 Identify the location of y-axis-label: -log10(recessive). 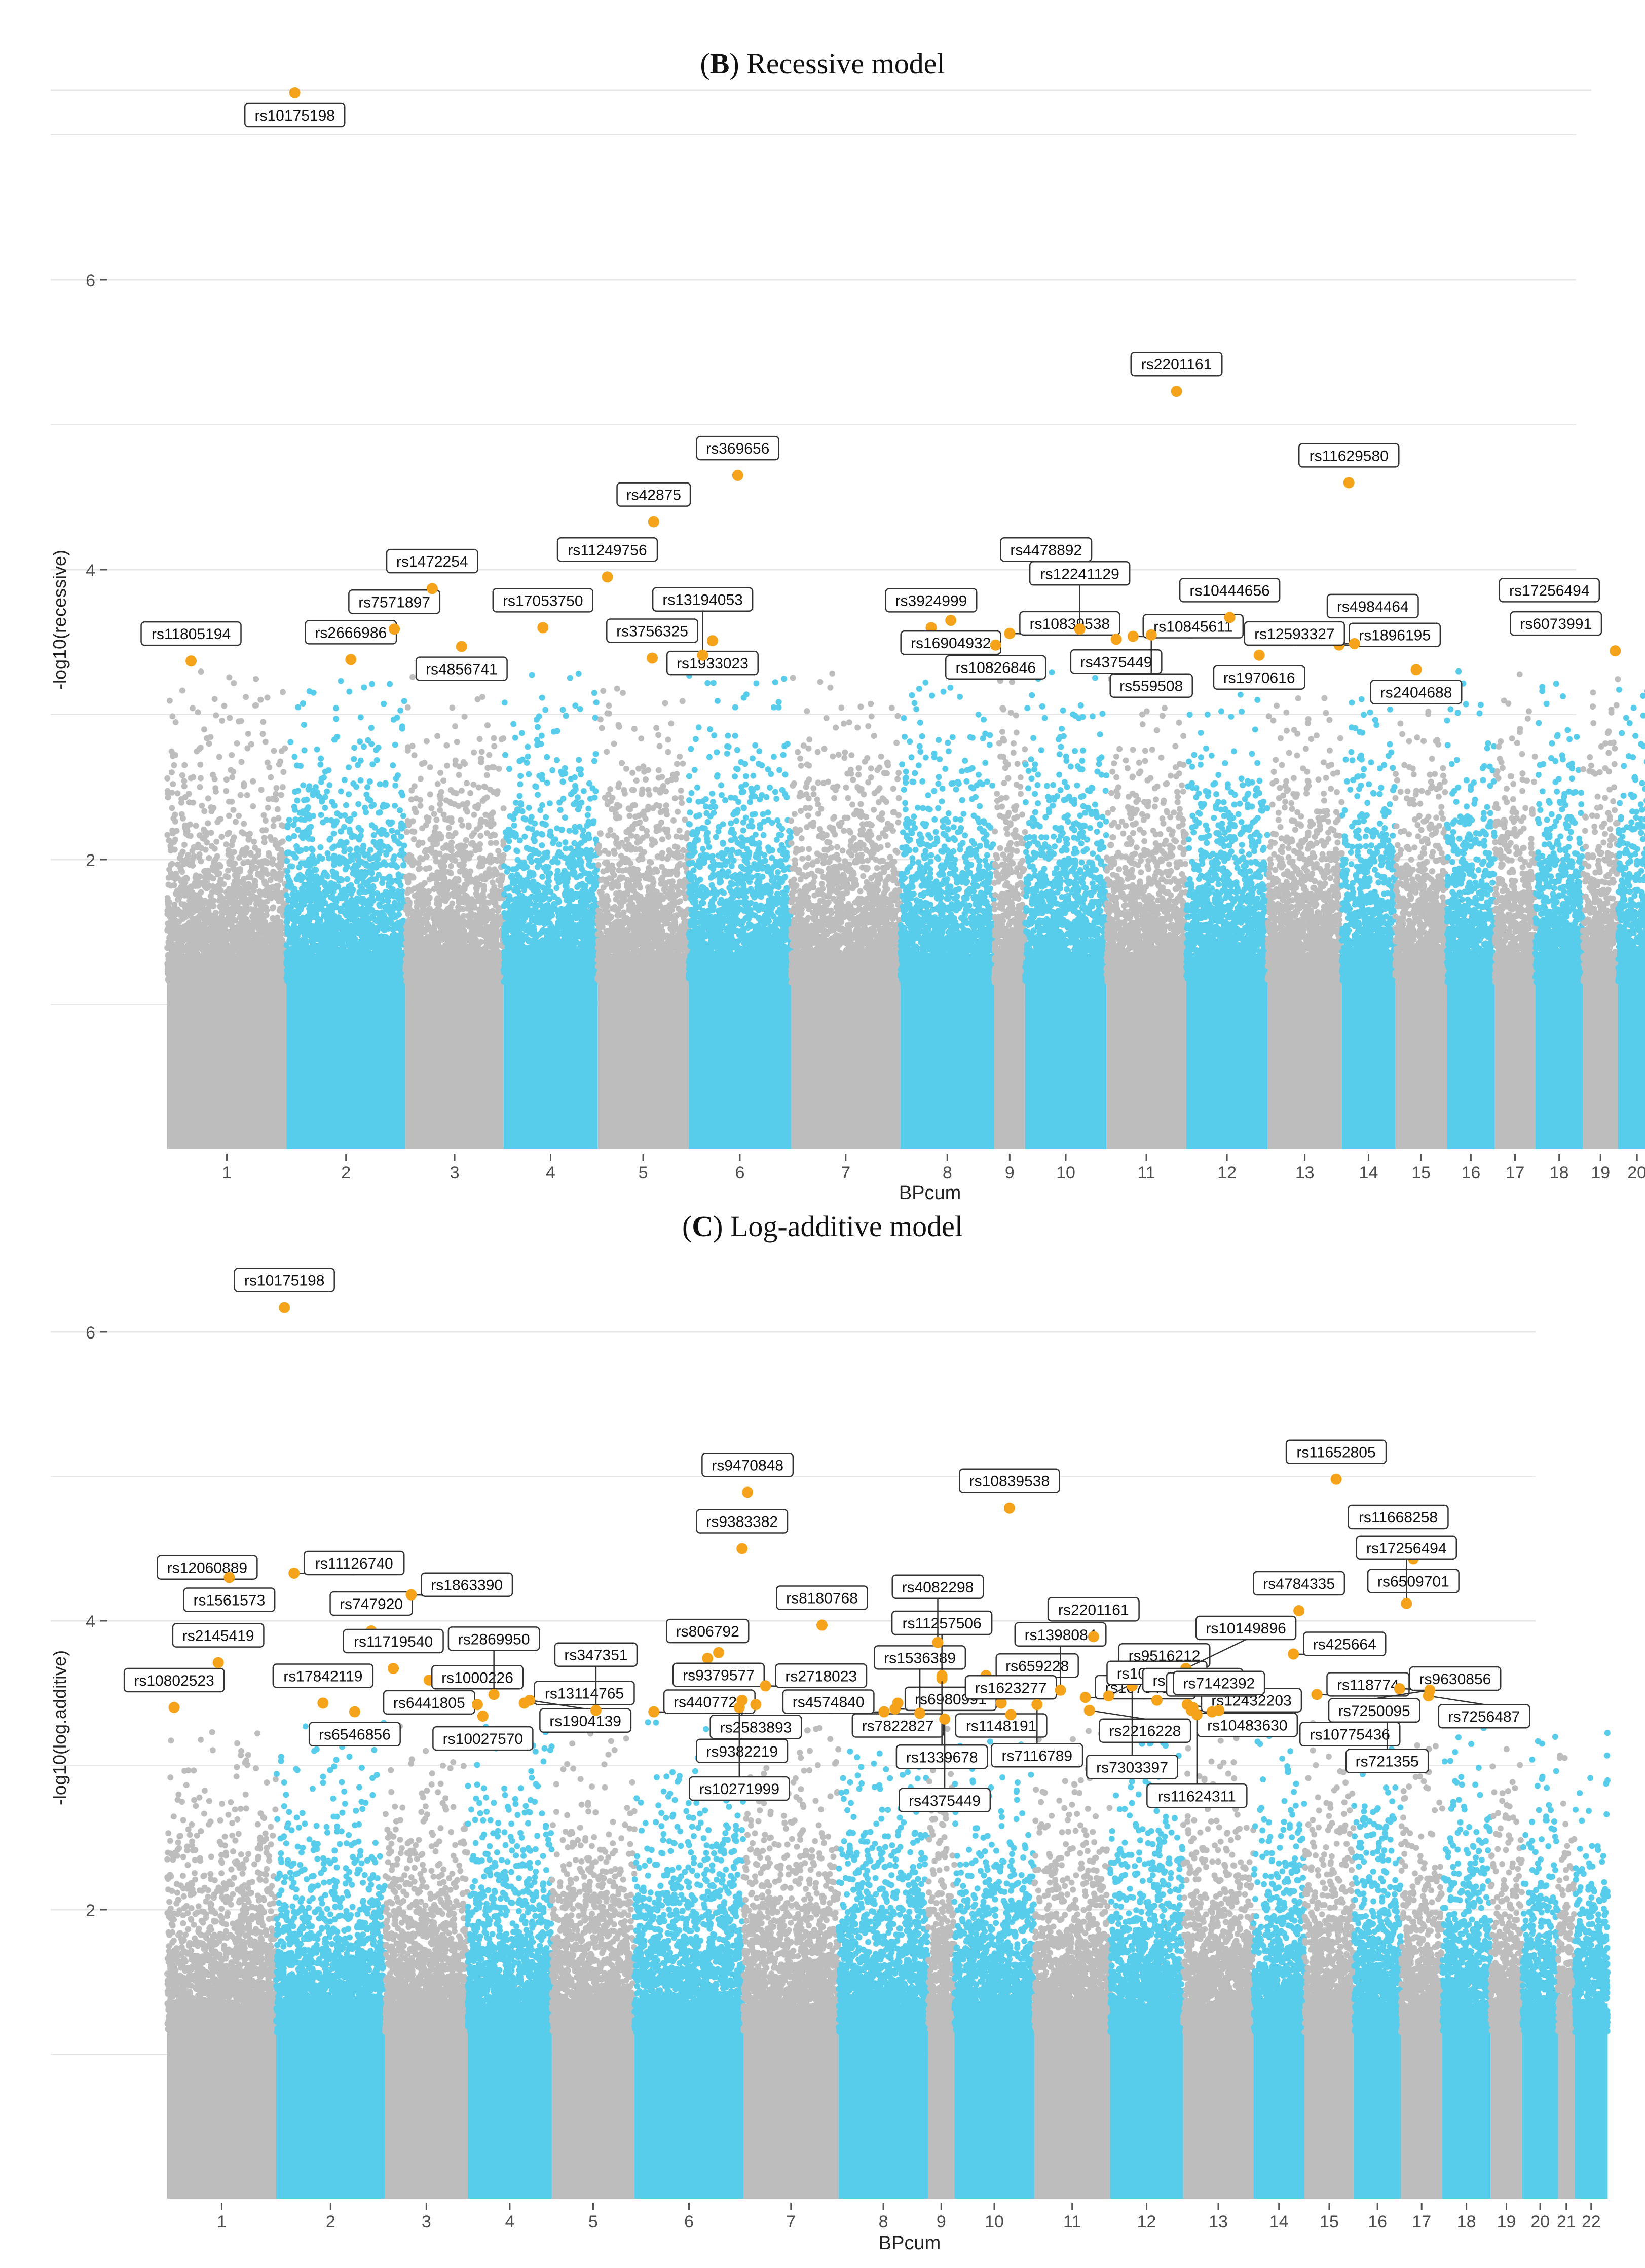
(60, 620).